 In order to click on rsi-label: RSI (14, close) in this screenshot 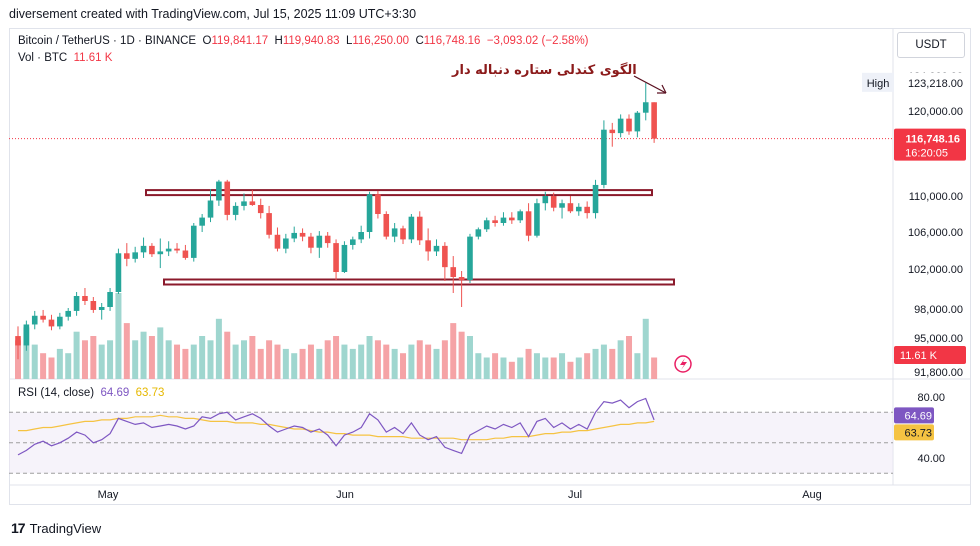, I will do `click(56, 393)`.